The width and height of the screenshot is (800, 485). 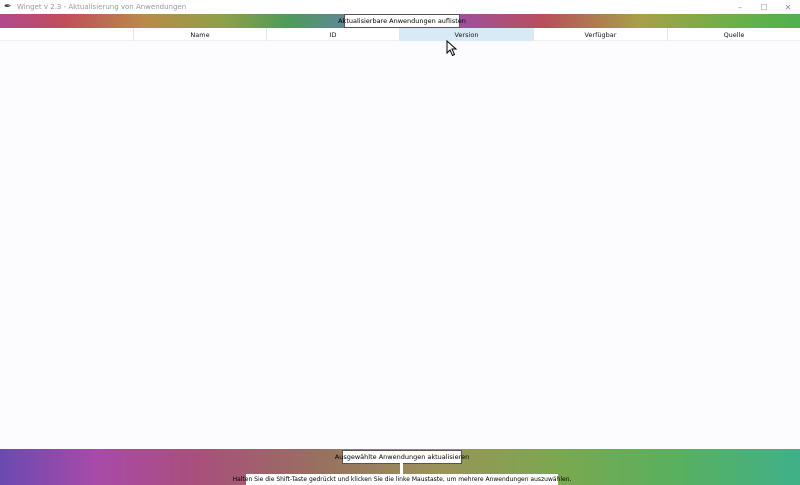 What do you see at coordinates (401, 468) in the screenshot?
I see `connector-line` at bounding box center [401, 468].